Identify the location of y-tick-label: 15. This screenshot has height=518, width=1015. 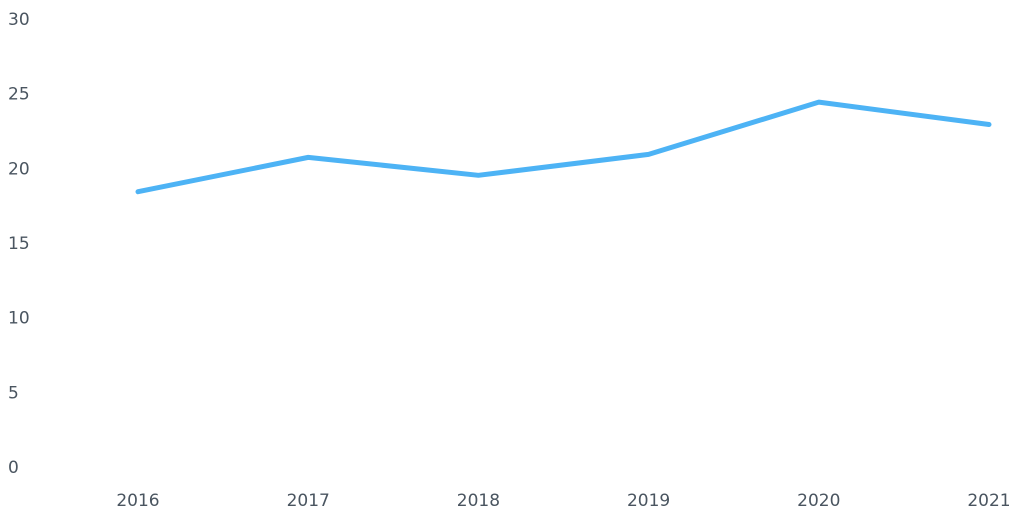
(19, 244).